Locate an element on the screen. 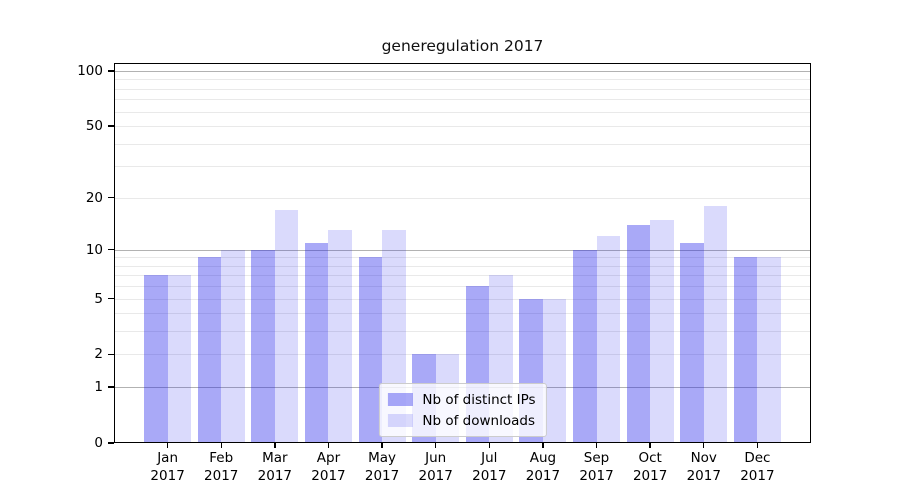 Image resolution: width=900 pixels, height=500 pixels. x-tick-label: Dec 2017 is located at coordinates (757, 467).